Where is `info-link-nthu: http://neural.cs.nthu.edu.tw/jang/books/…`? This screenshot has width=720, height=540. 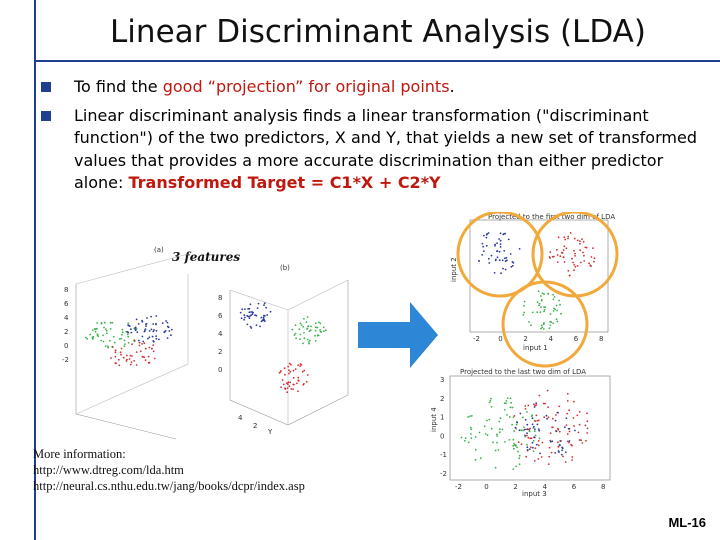 info-link-nthu: http://neural.cs.nthu.edu.tw/jang/books/… is located at coordinates (169, 486).